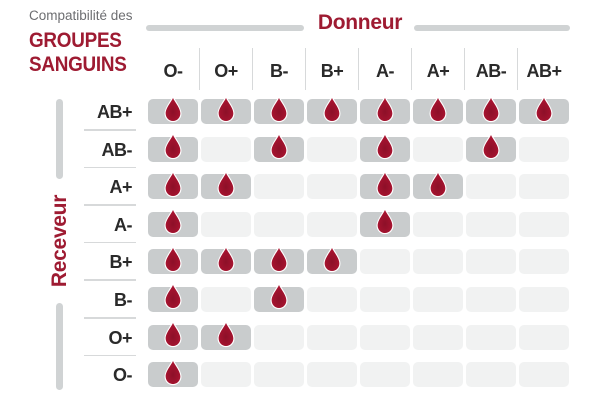  What do you see at coordinates (110, 333) in the screenshot?
I see `row-label-opos: O+` at bounding box center [110, 333].